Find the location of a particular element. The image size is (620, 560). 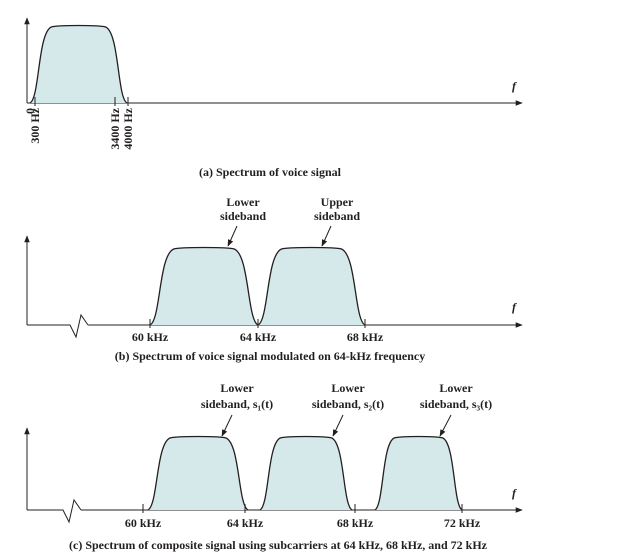

tick-label: 0 is located at coordinates (30, 111).